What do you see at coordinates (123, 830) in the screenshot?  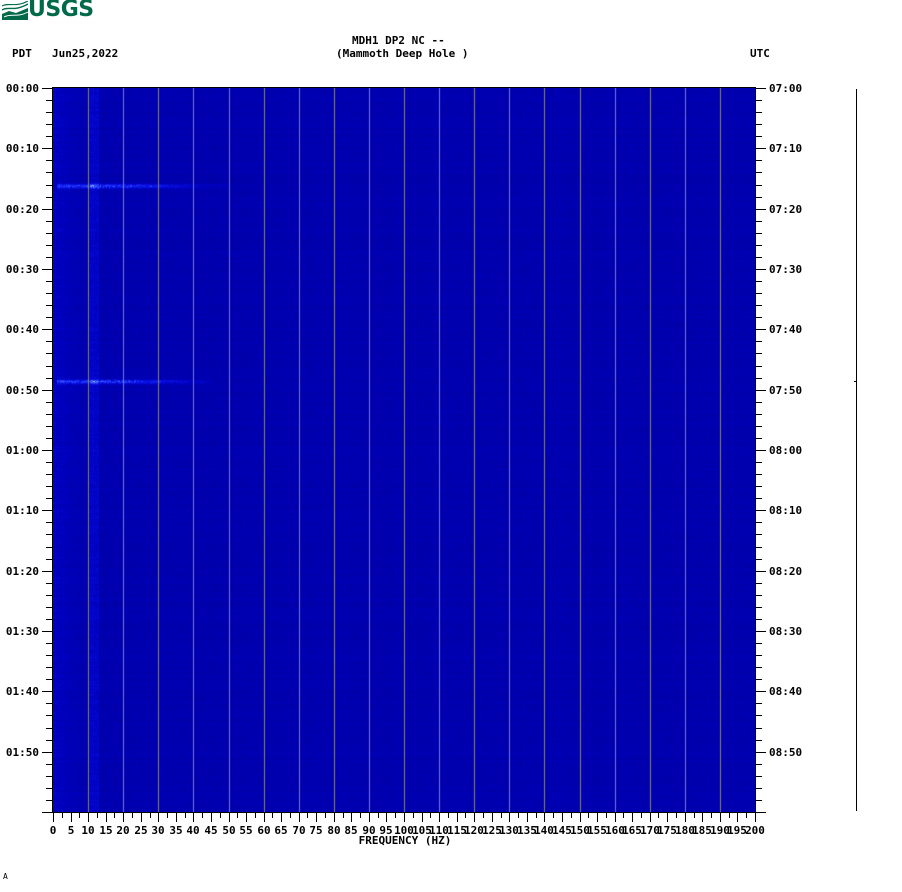 I see `x-axis-tick-label: 20` at bounding box center [123, 830].